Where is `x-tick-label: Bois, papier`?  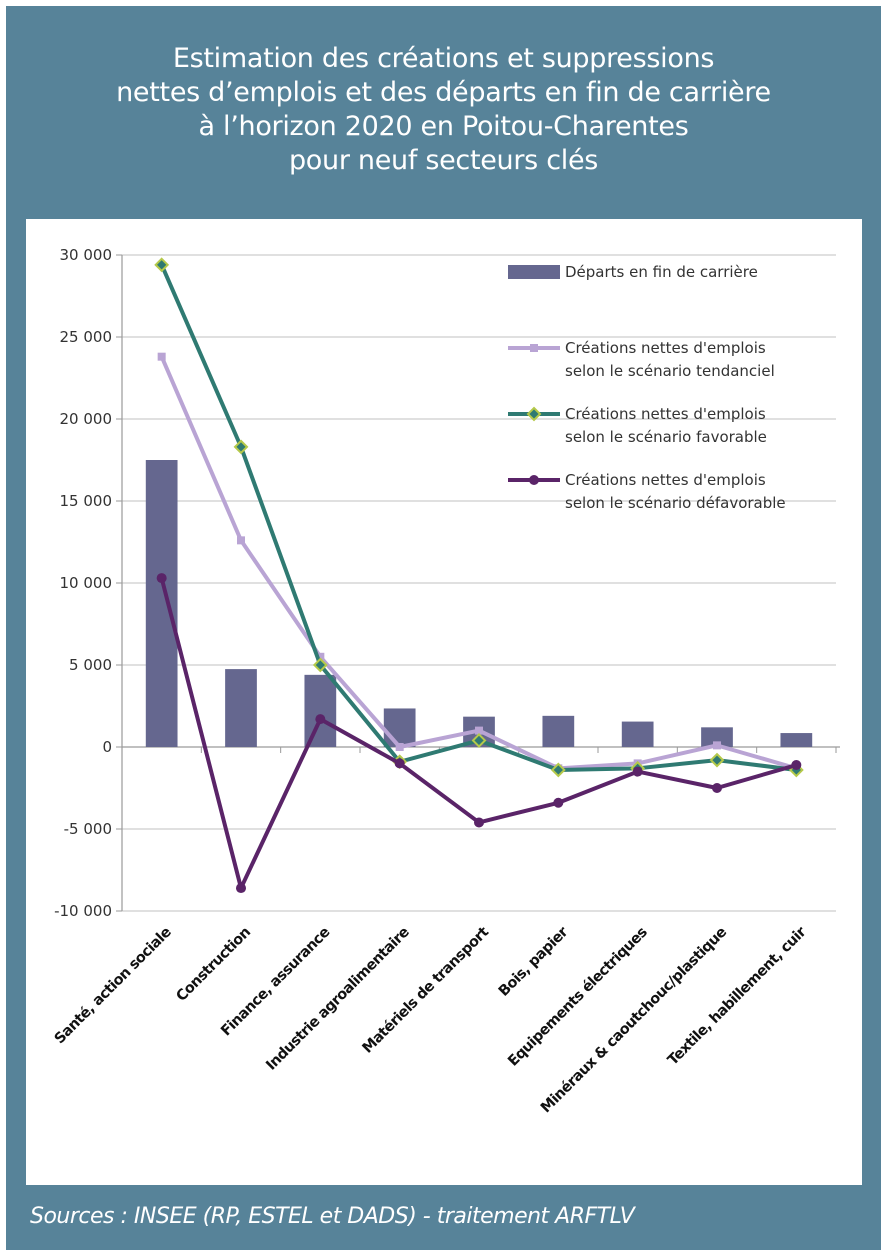
x-tick-label: Bois, papier is located at coordinates (534, 962).